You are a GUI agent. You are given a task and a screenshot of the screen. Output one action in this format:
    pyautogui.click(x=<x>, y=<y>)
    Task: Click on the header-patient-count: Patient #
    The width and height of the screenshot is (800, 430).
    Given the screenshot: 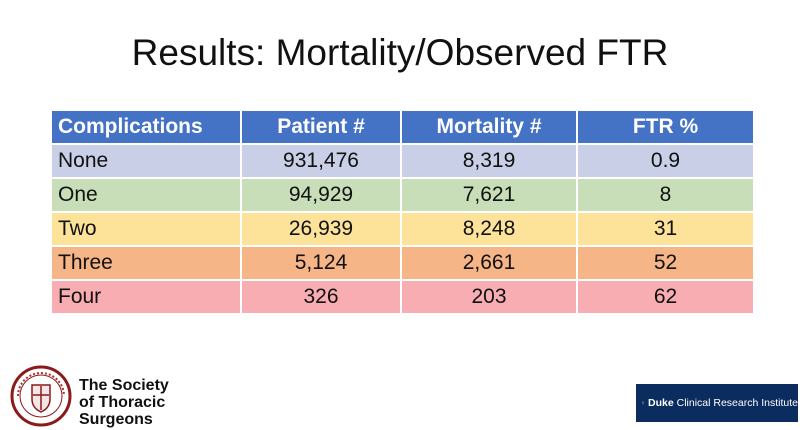 What is the action you would take?
    pyautogui.click(x=321, y=127)
    